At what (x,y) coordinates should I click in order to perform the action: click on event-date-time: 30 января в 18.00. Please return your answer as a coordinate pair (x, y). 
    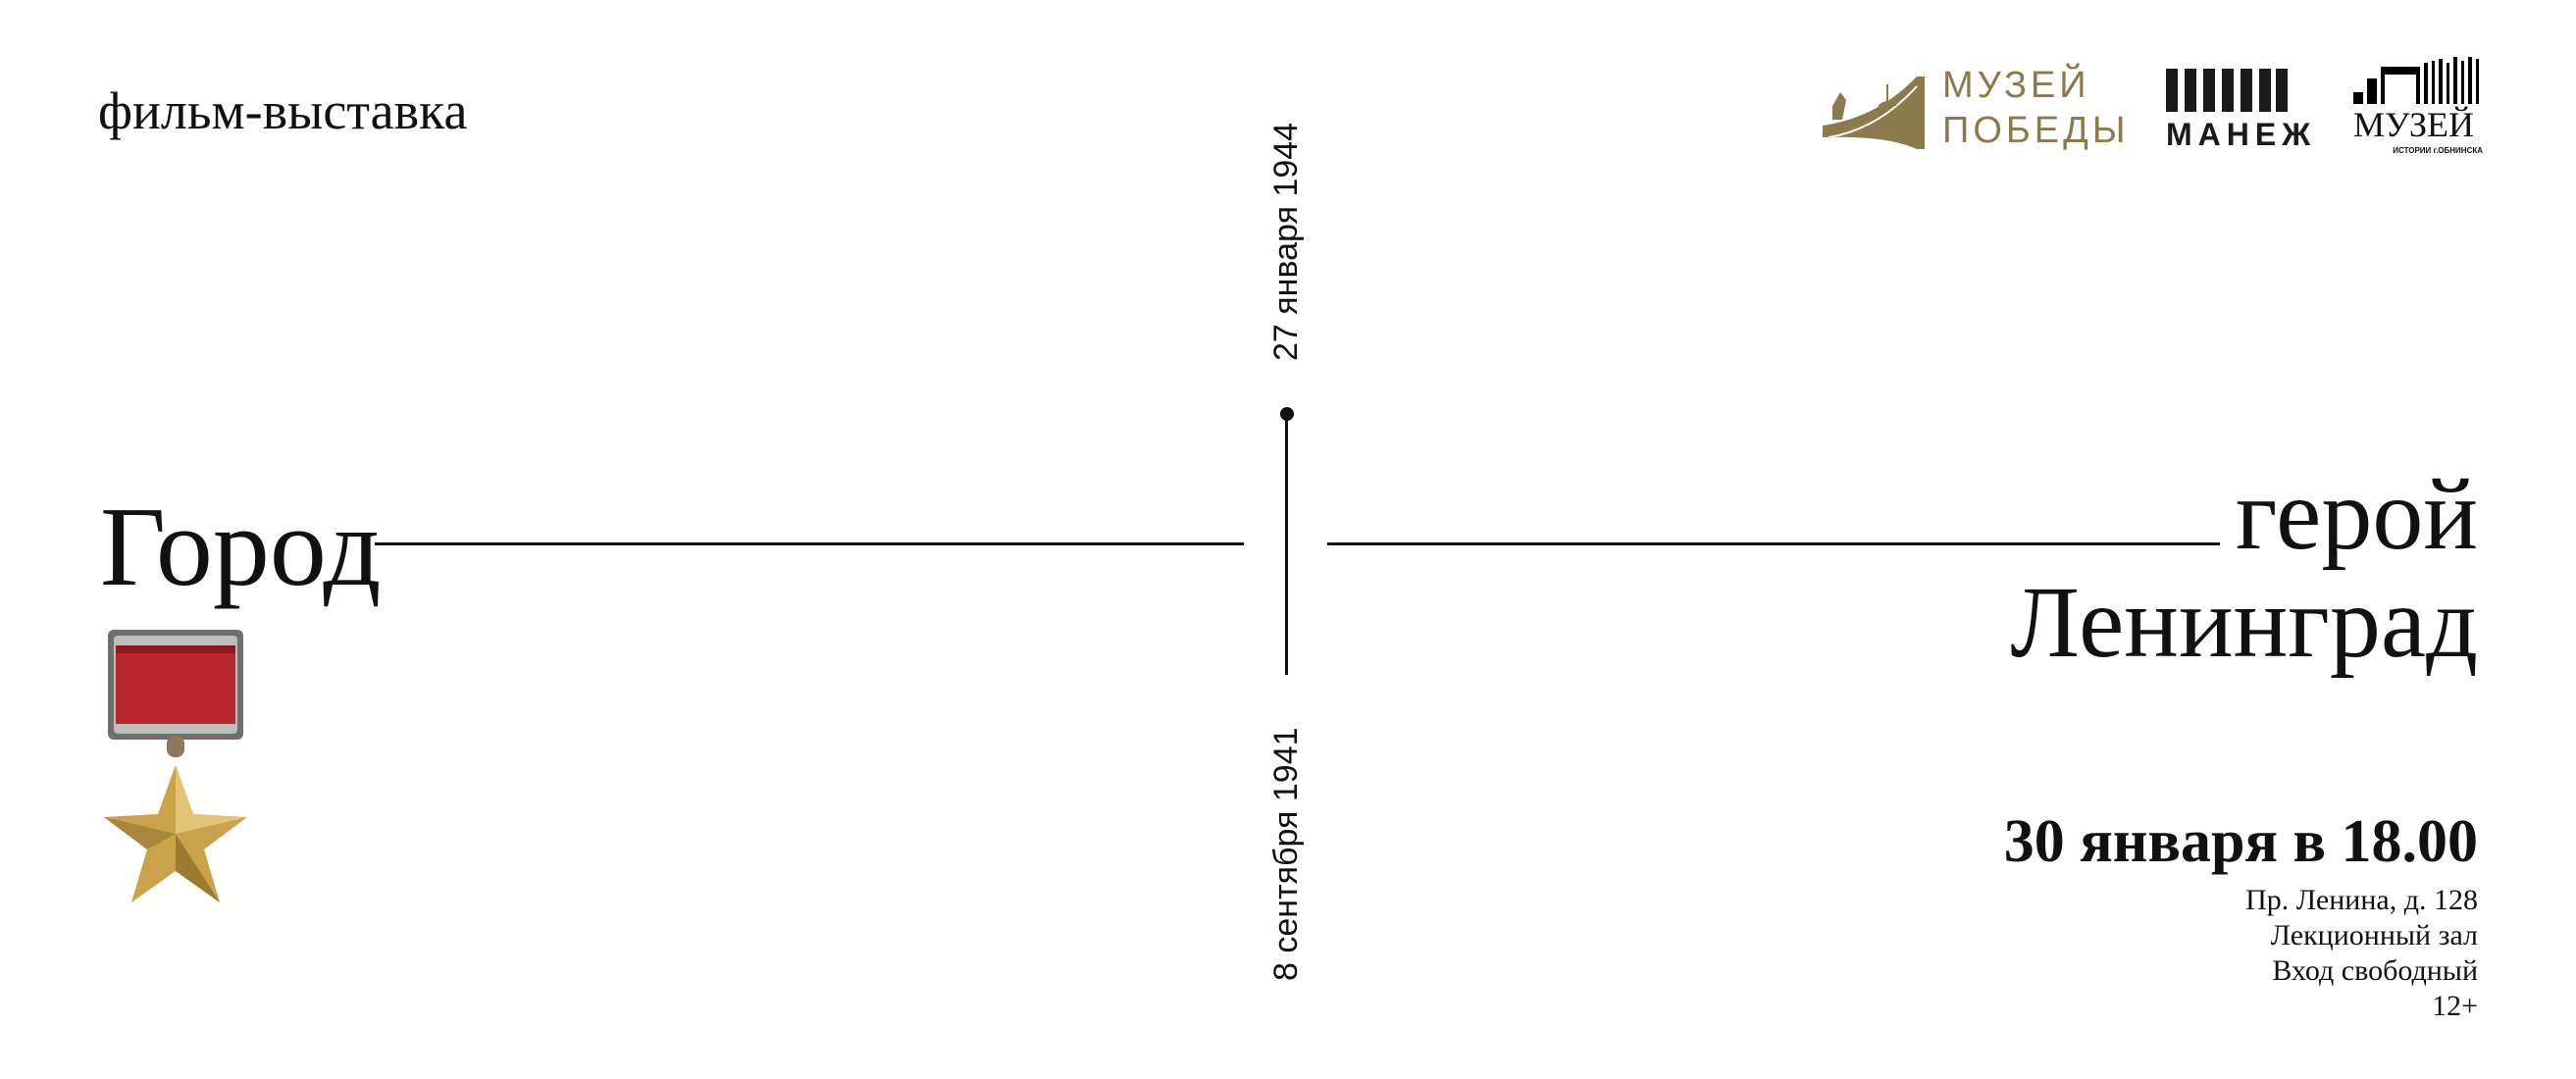
    Looking at the image, I should click on (2240, 841).